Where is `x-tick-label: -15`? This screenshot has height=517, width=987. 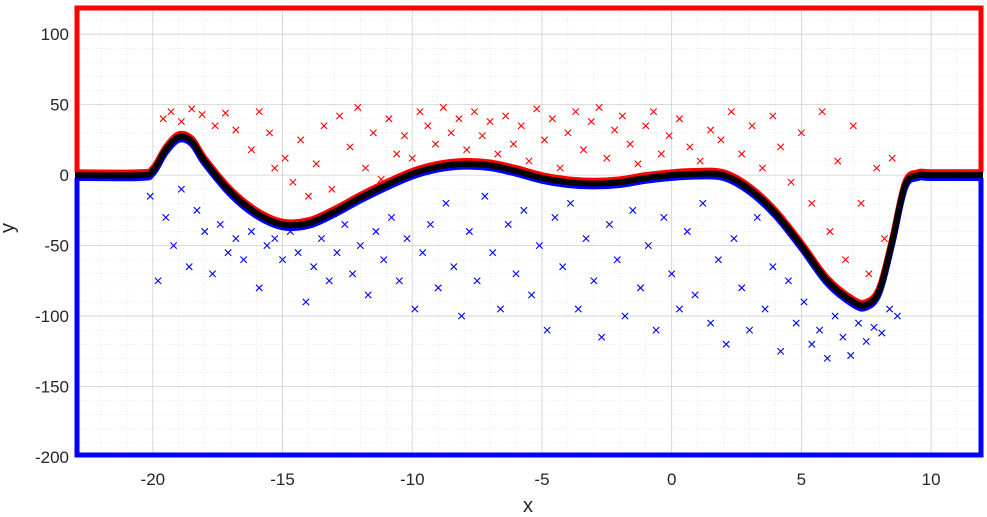
x-tick-label: -15 is located at coordinates (282, 479).